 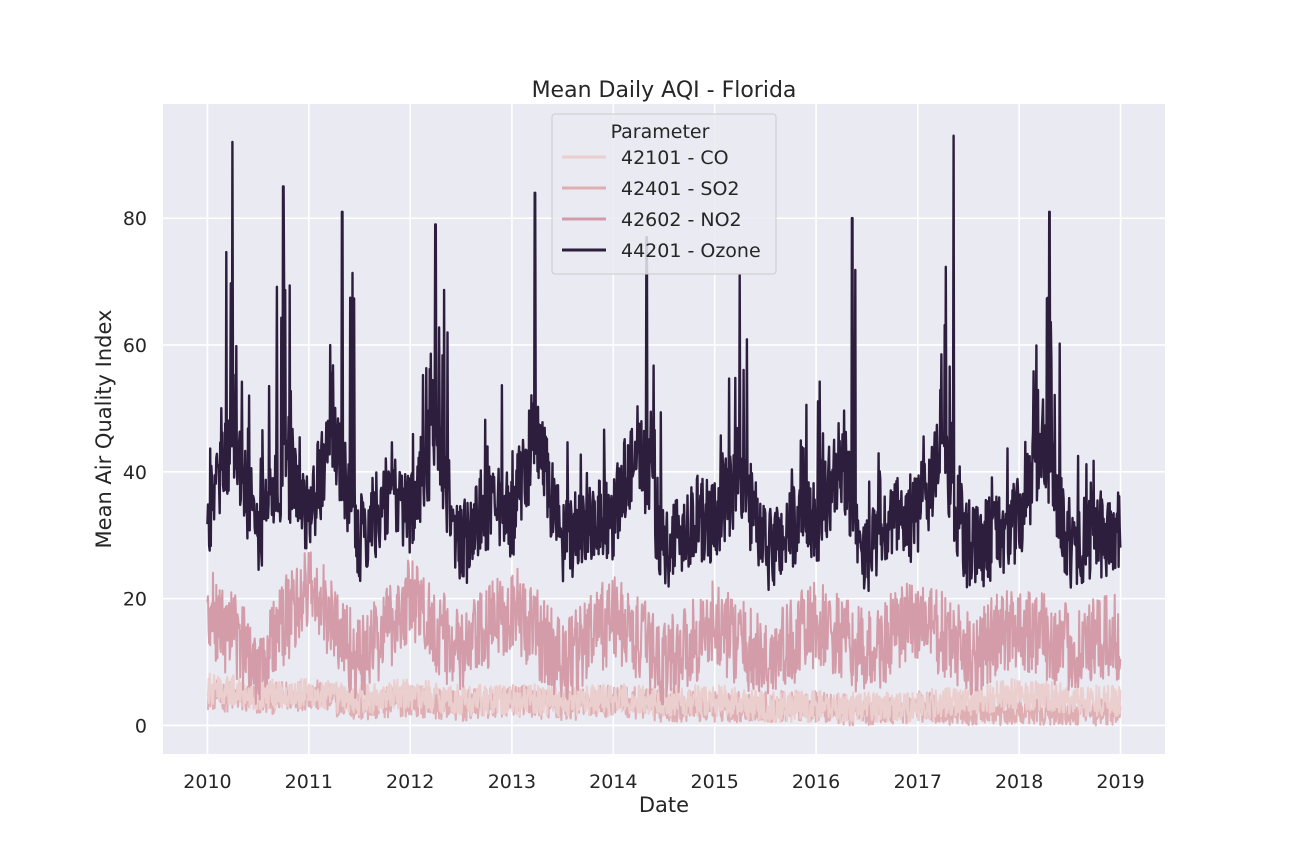 I want to click on x-tick-label: 2010, so click(x=207, y=782).